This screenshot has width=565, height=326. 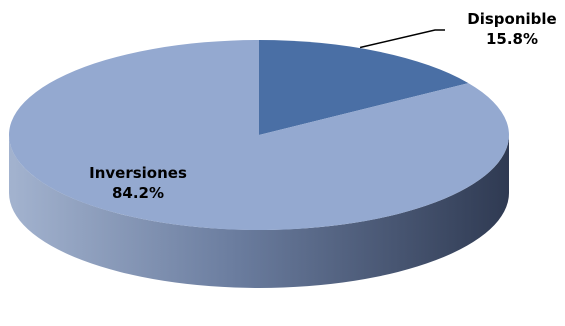 What do you see at coordinates (138, 193) in the screenshot?
I see `slice-value-inversiones: 84.2%` at bounding box center [138, 193].